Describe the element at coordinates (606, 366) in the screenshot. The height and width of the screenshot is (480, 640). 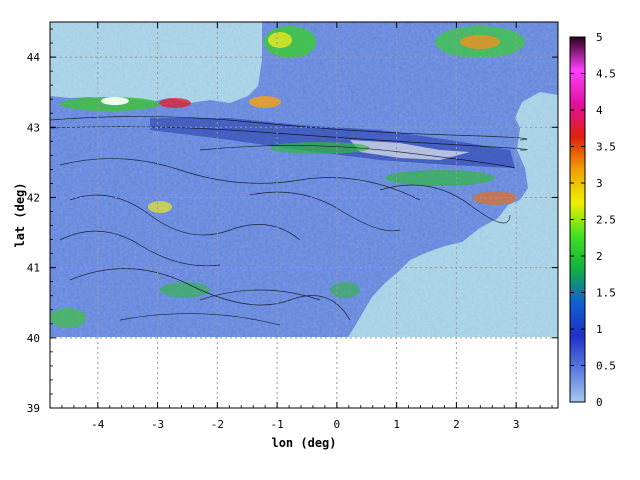
I see `colorbar-tick-label: 0.5` at that location.